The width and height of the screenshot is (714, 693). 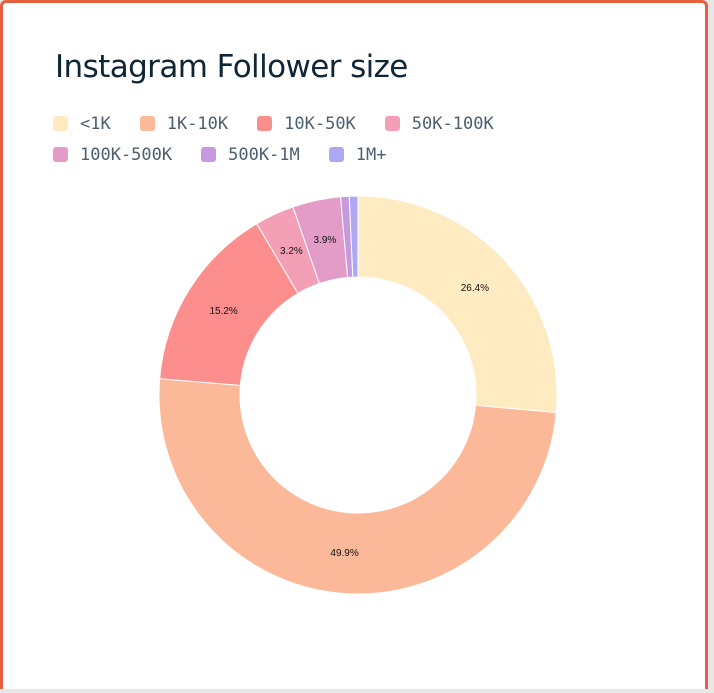 I want to click on slice-value-label: 3.2%, so click(x=291, y=251).